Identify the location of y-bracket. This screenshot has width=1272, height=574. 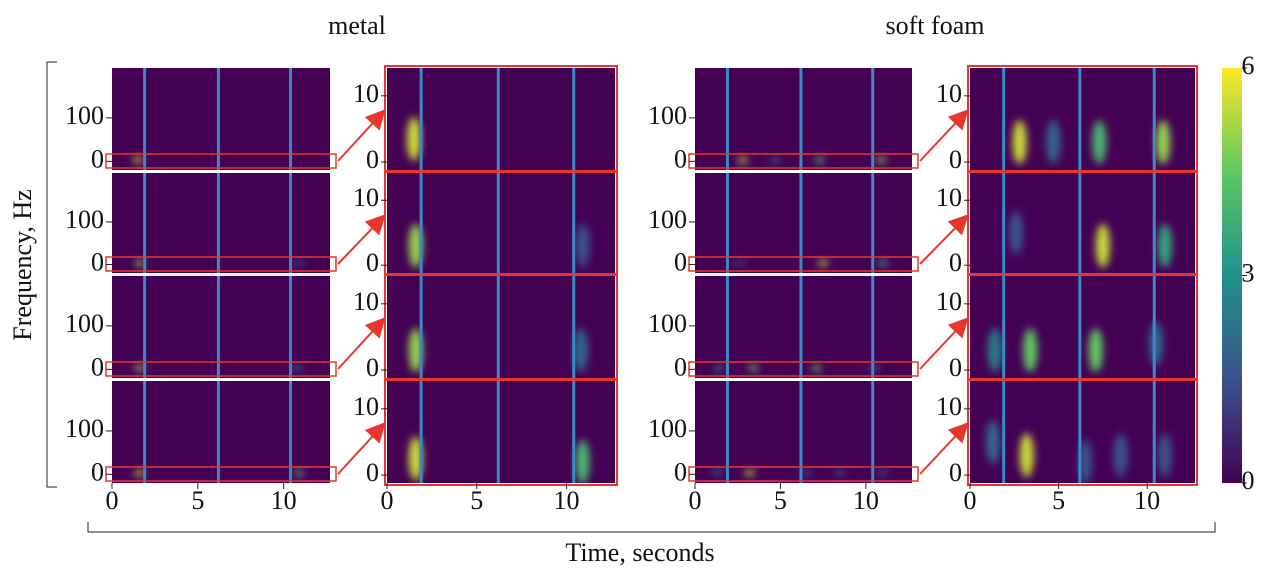
(51, 274).